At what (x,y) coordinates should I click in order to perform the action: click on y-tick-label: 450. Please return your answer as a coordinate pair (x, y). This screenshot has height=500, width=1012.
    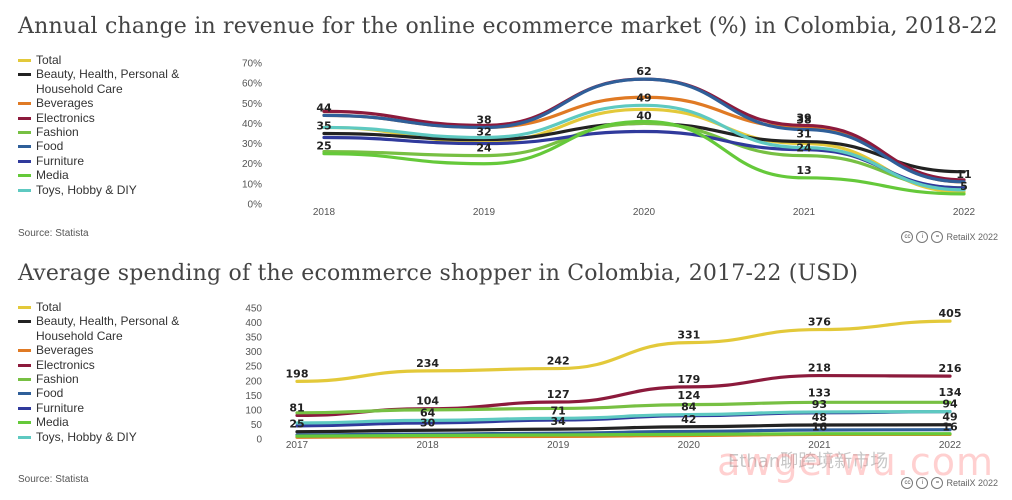
    Looking at the image, I should click on (253, 309).